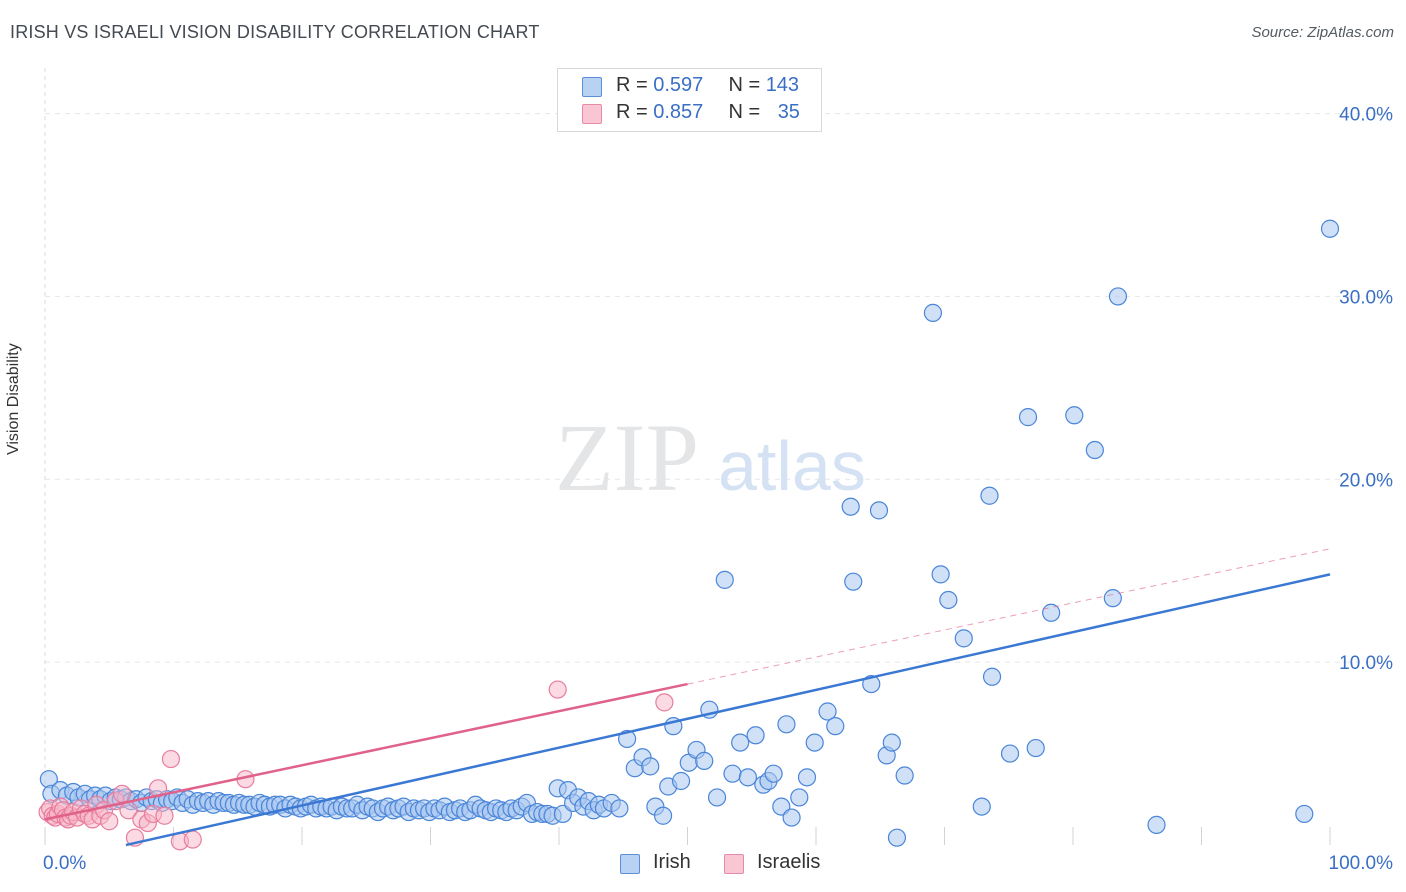 The width and height of the screenshot is (1406, 892). Describe the element at coordinates (630, 864) in the screenshot. I see `bottom-legend-irish-swatch` at that location.